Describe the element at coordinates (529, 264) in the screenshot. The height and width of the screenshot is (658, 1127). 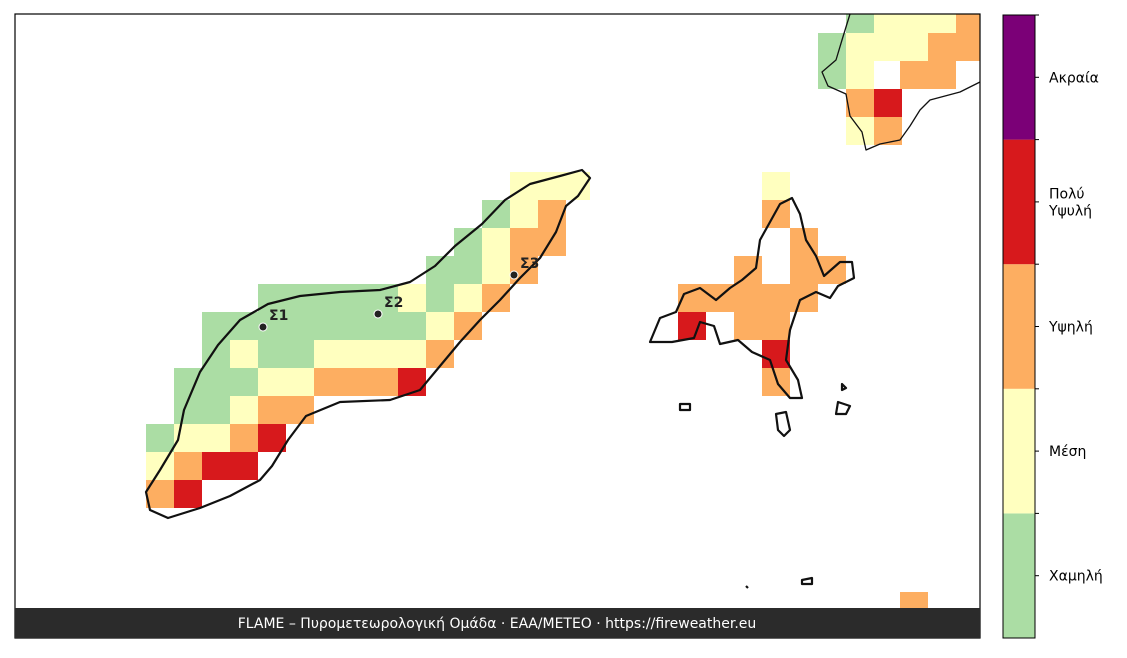
I see `station-label: Σ3` at that location.